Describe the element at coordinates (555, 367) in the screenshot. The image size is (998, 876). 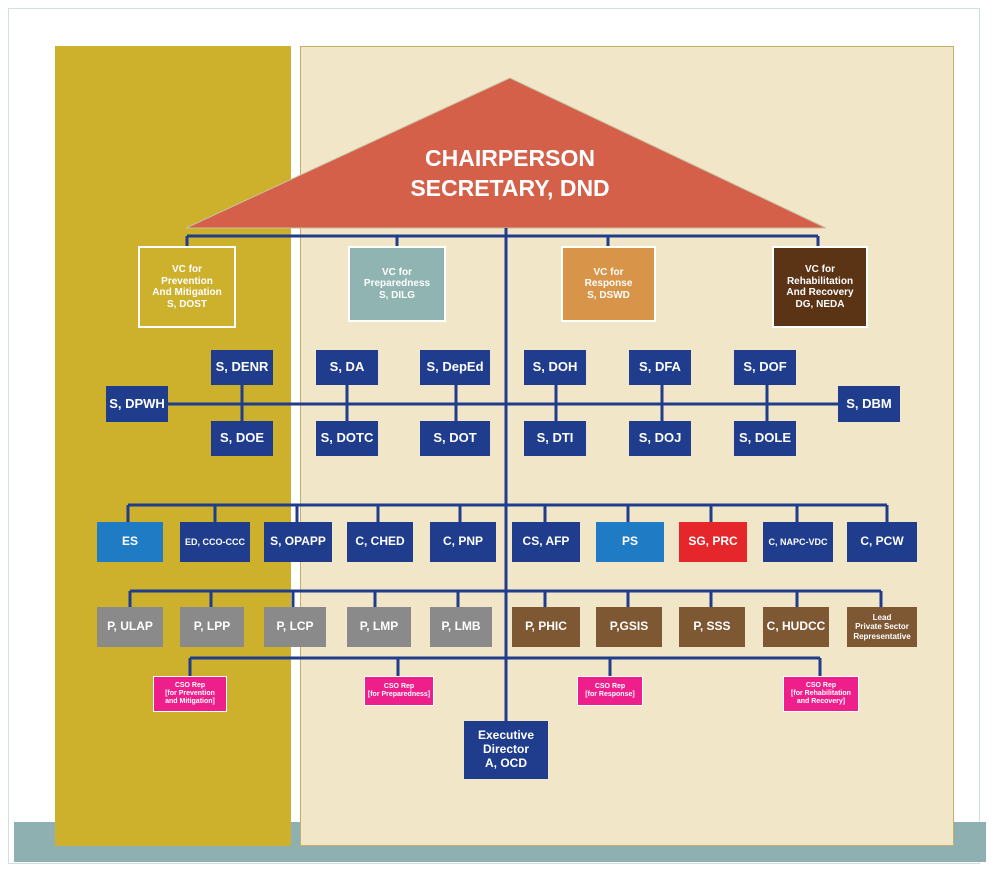
I see `sec-doh: S, DOH` at that location.